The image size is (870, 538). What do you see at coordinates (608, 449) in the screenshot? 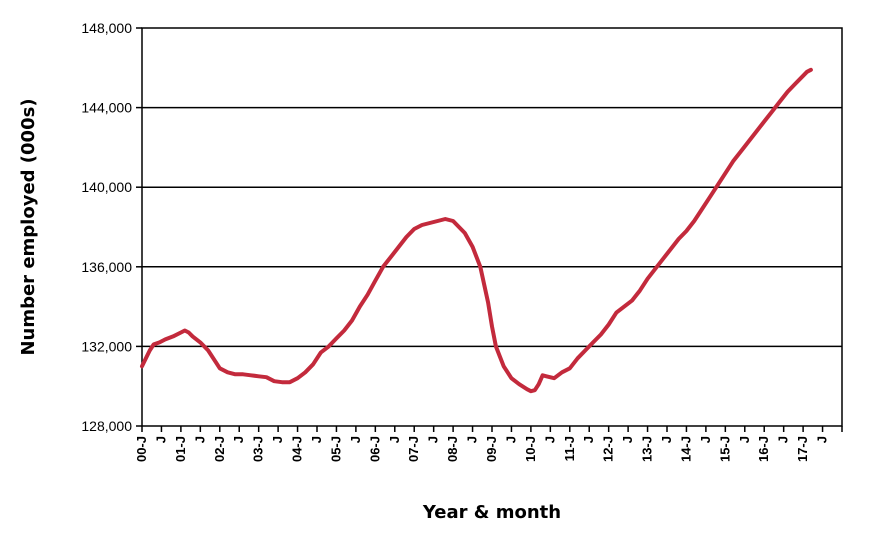
I see `x-tick-label: 12-J` at bounding box center [608, 449].